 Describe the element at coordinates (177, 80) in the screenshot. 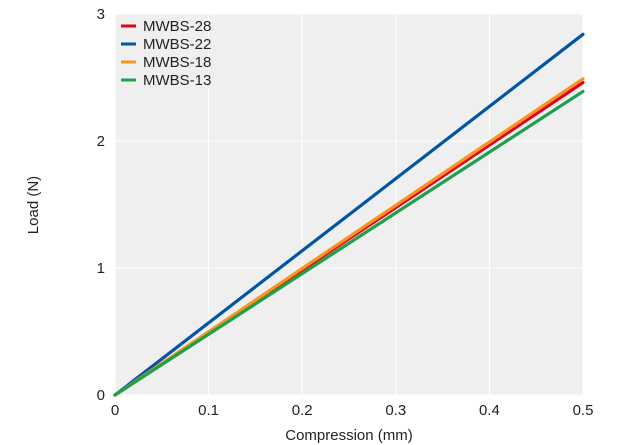

I see `legend-label: MWBS-13` at that location.